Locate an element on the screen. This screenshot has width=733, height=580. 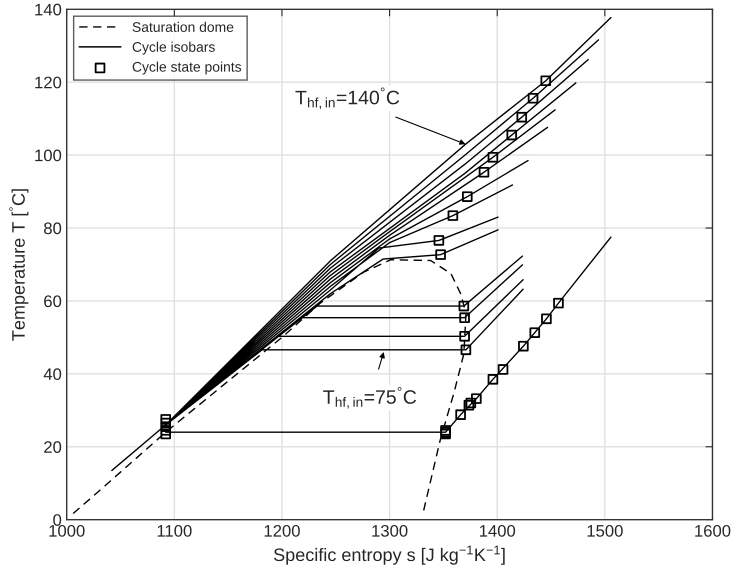
x-tick-label: 1100 is located at coordinates (175, 530).